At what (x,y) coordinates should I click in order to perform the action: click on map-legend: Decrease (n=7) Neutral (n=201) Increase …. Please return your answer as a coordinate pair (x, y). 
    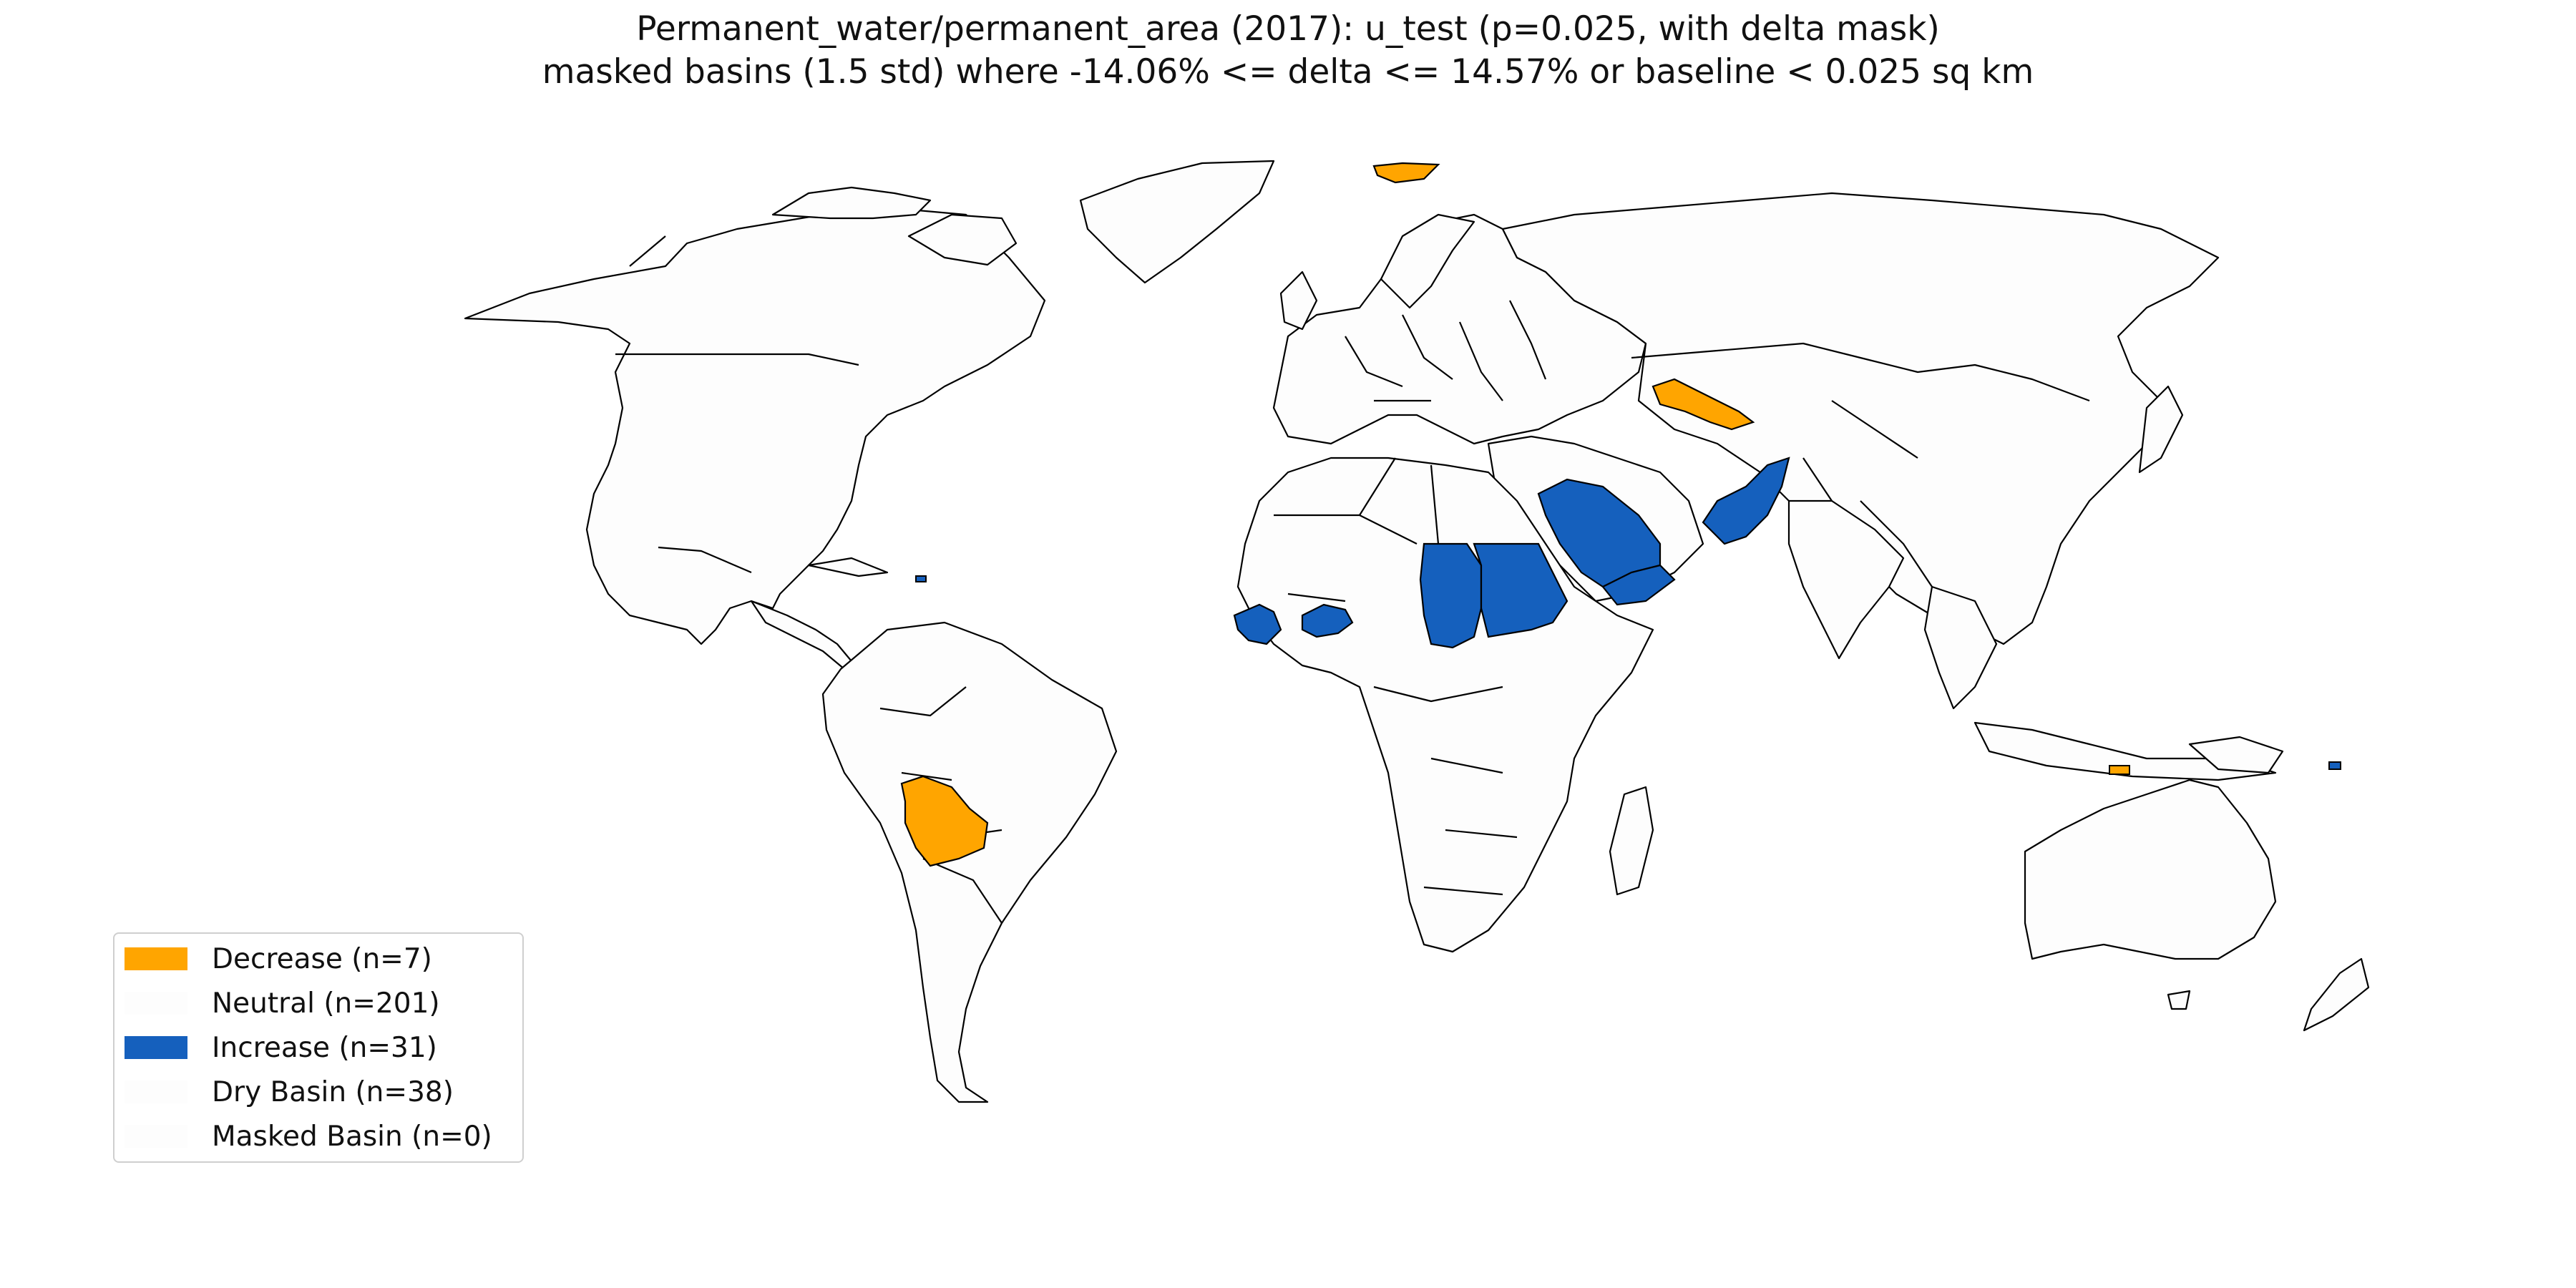
    Looking at the image, I should click on (318, 1047).